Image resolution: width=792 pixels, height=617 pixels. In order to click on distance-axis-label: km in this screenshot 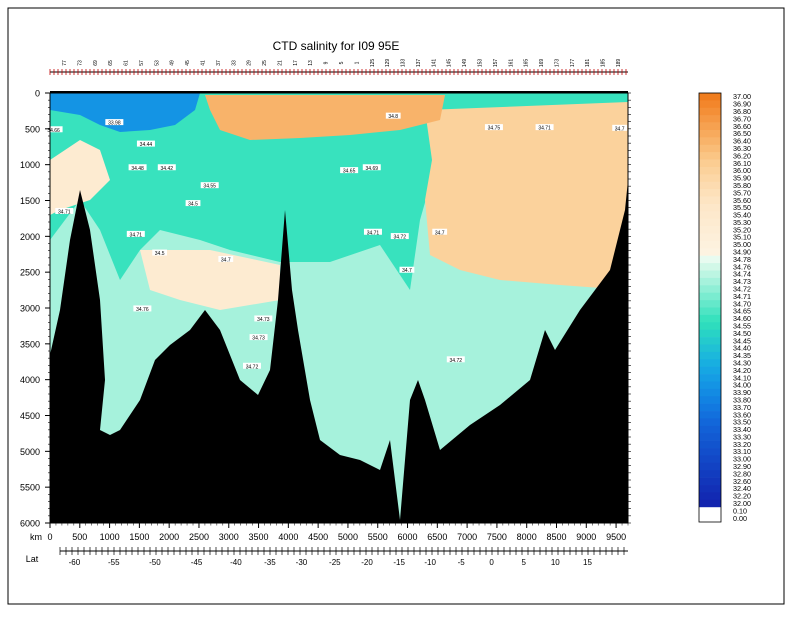, I will do `click(36, 537)`.